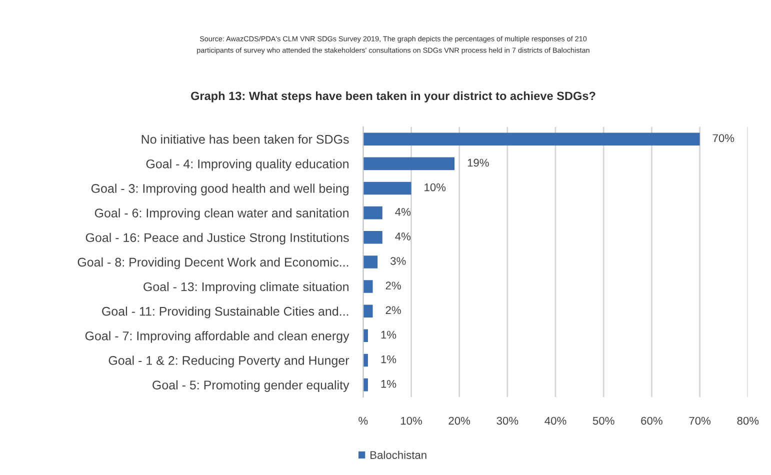 The height and width of the screenshot is (475, 771). I want to click on y-tick-label: Goal - 5: Promoting gender equality, so click(251, 386).